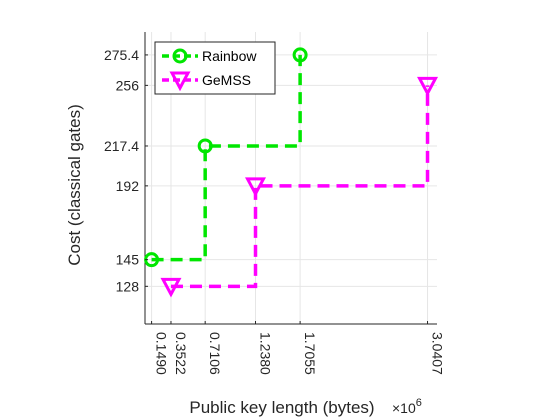 The width and height of the screenshot is (560, 420). I want to click on series-line-rainbow, so click(226, 158).